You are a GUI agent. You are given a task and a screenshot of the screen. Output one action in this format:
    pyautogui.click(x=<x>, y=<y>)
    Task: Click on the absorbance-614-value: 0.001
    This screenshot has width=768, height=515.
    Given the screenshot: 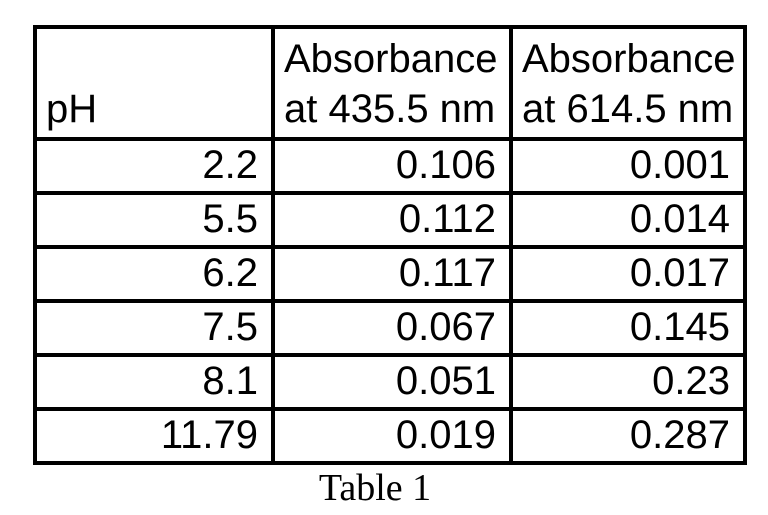 What is the action you would take?
    pyautogui.click(x=628, y=166)
    